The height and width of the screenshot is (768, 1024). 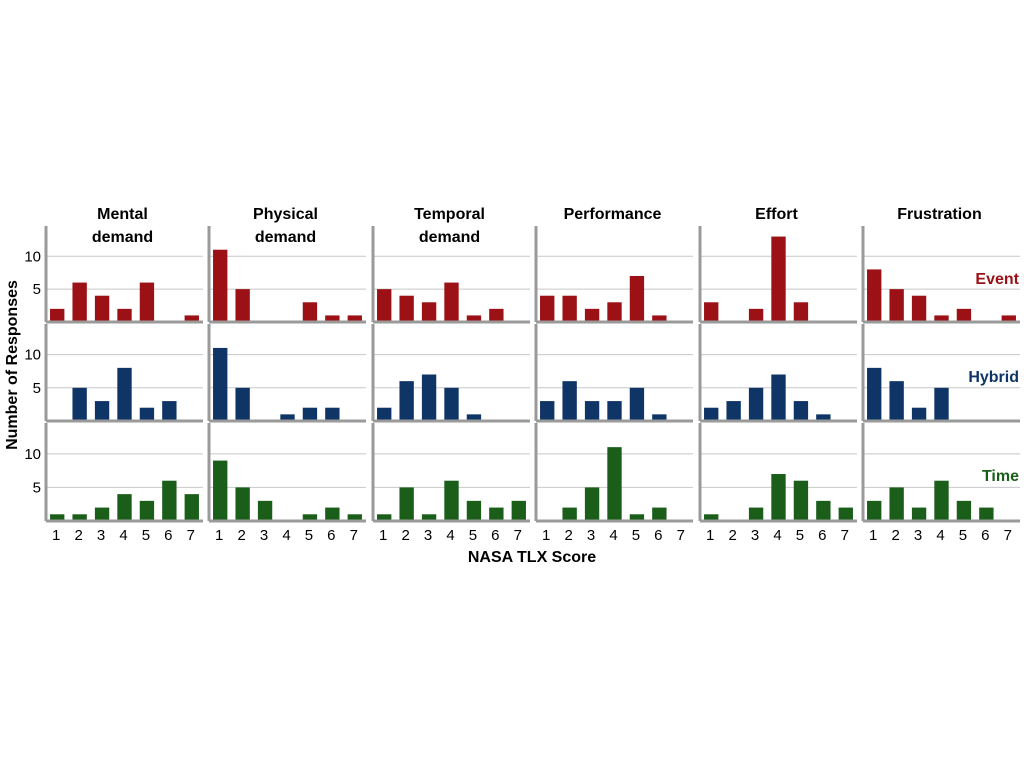 What do you see at coordinates (32, 256) in the screenshot?
I see `y-tick-label: 10` at bounding box center [32, 256].